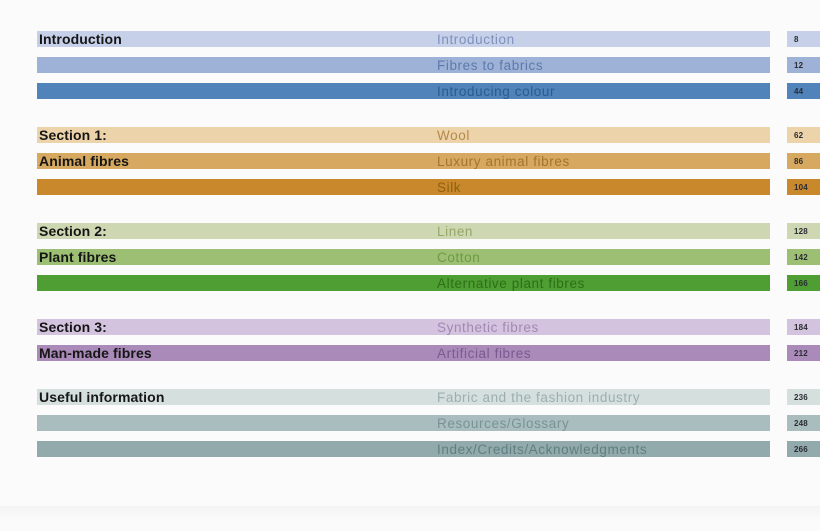  What do you see at coordinates (403, 423) in the screenshot?
I see `toc-row-bar: Resources/Glossary` at bounding box center [403, 423].